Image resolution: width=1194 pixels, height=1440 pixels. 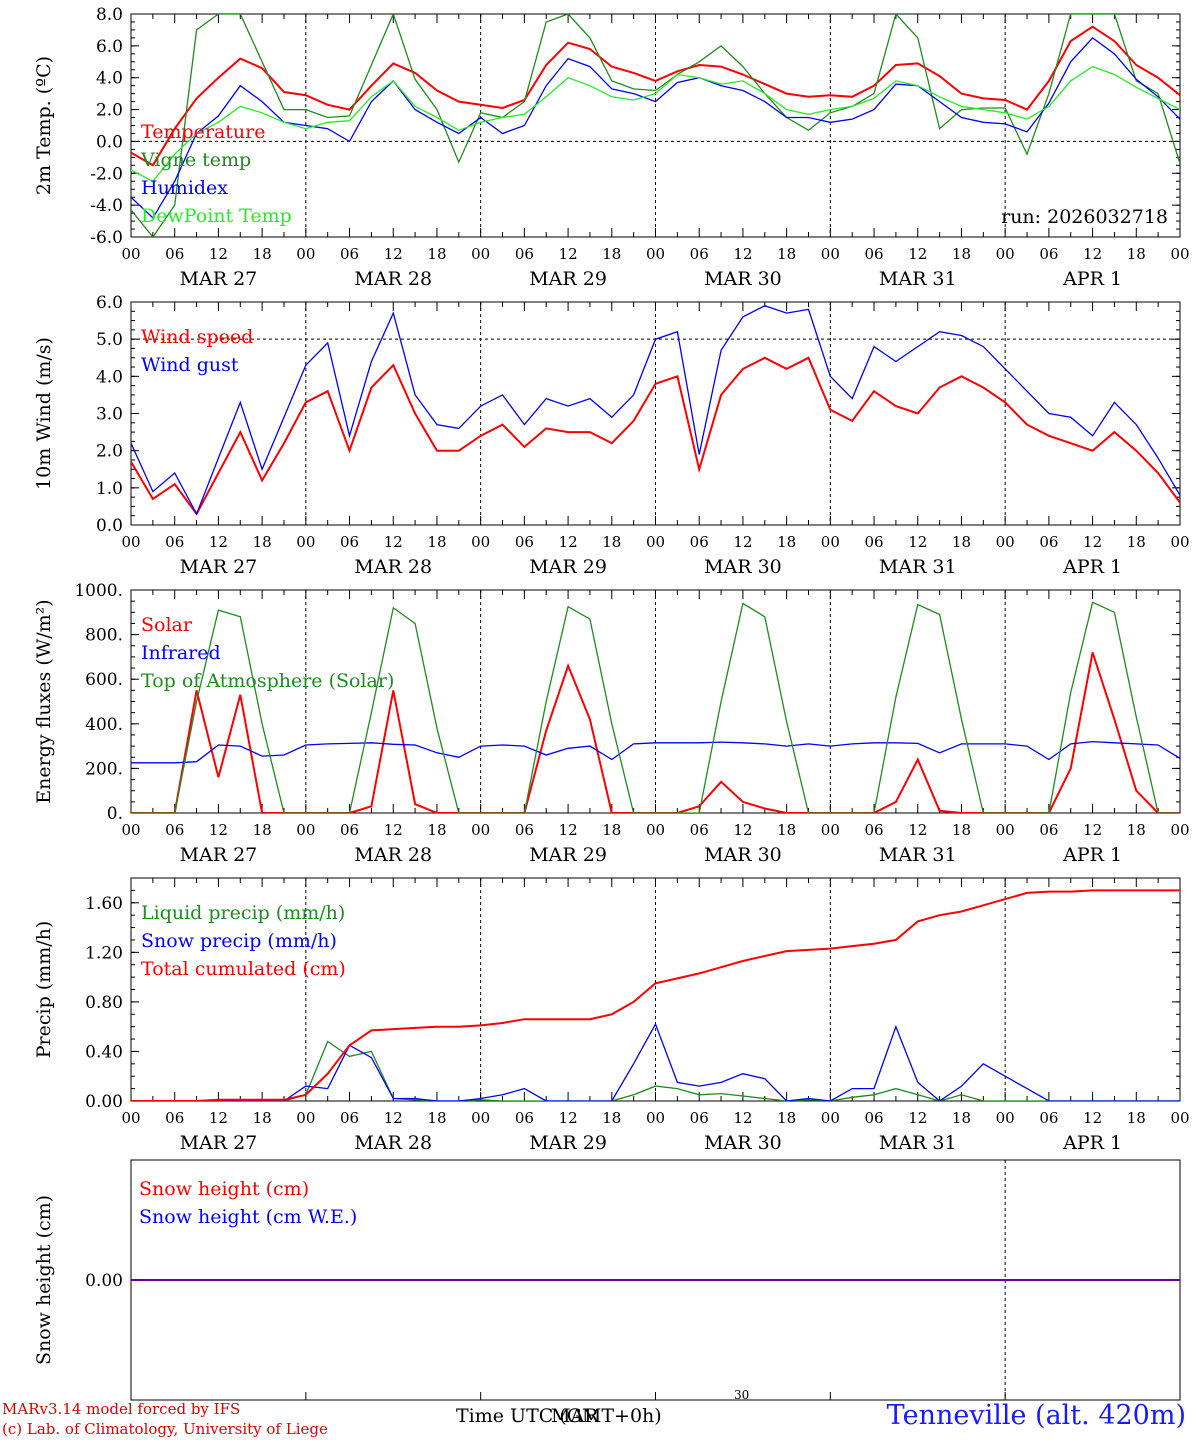 What do you see at coordinates (109, 47) in the screenshot?
I see `y-tick-label: 6.0` at bounding box center [109, 47].